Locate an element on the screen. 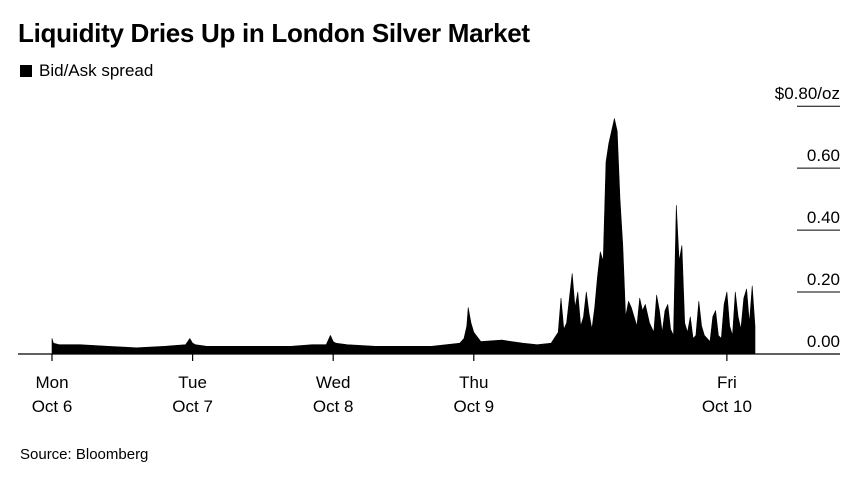 This screenshot has width=861, height=488. y-tick-label: $0.80/oz is located at coordinates (807, 93).